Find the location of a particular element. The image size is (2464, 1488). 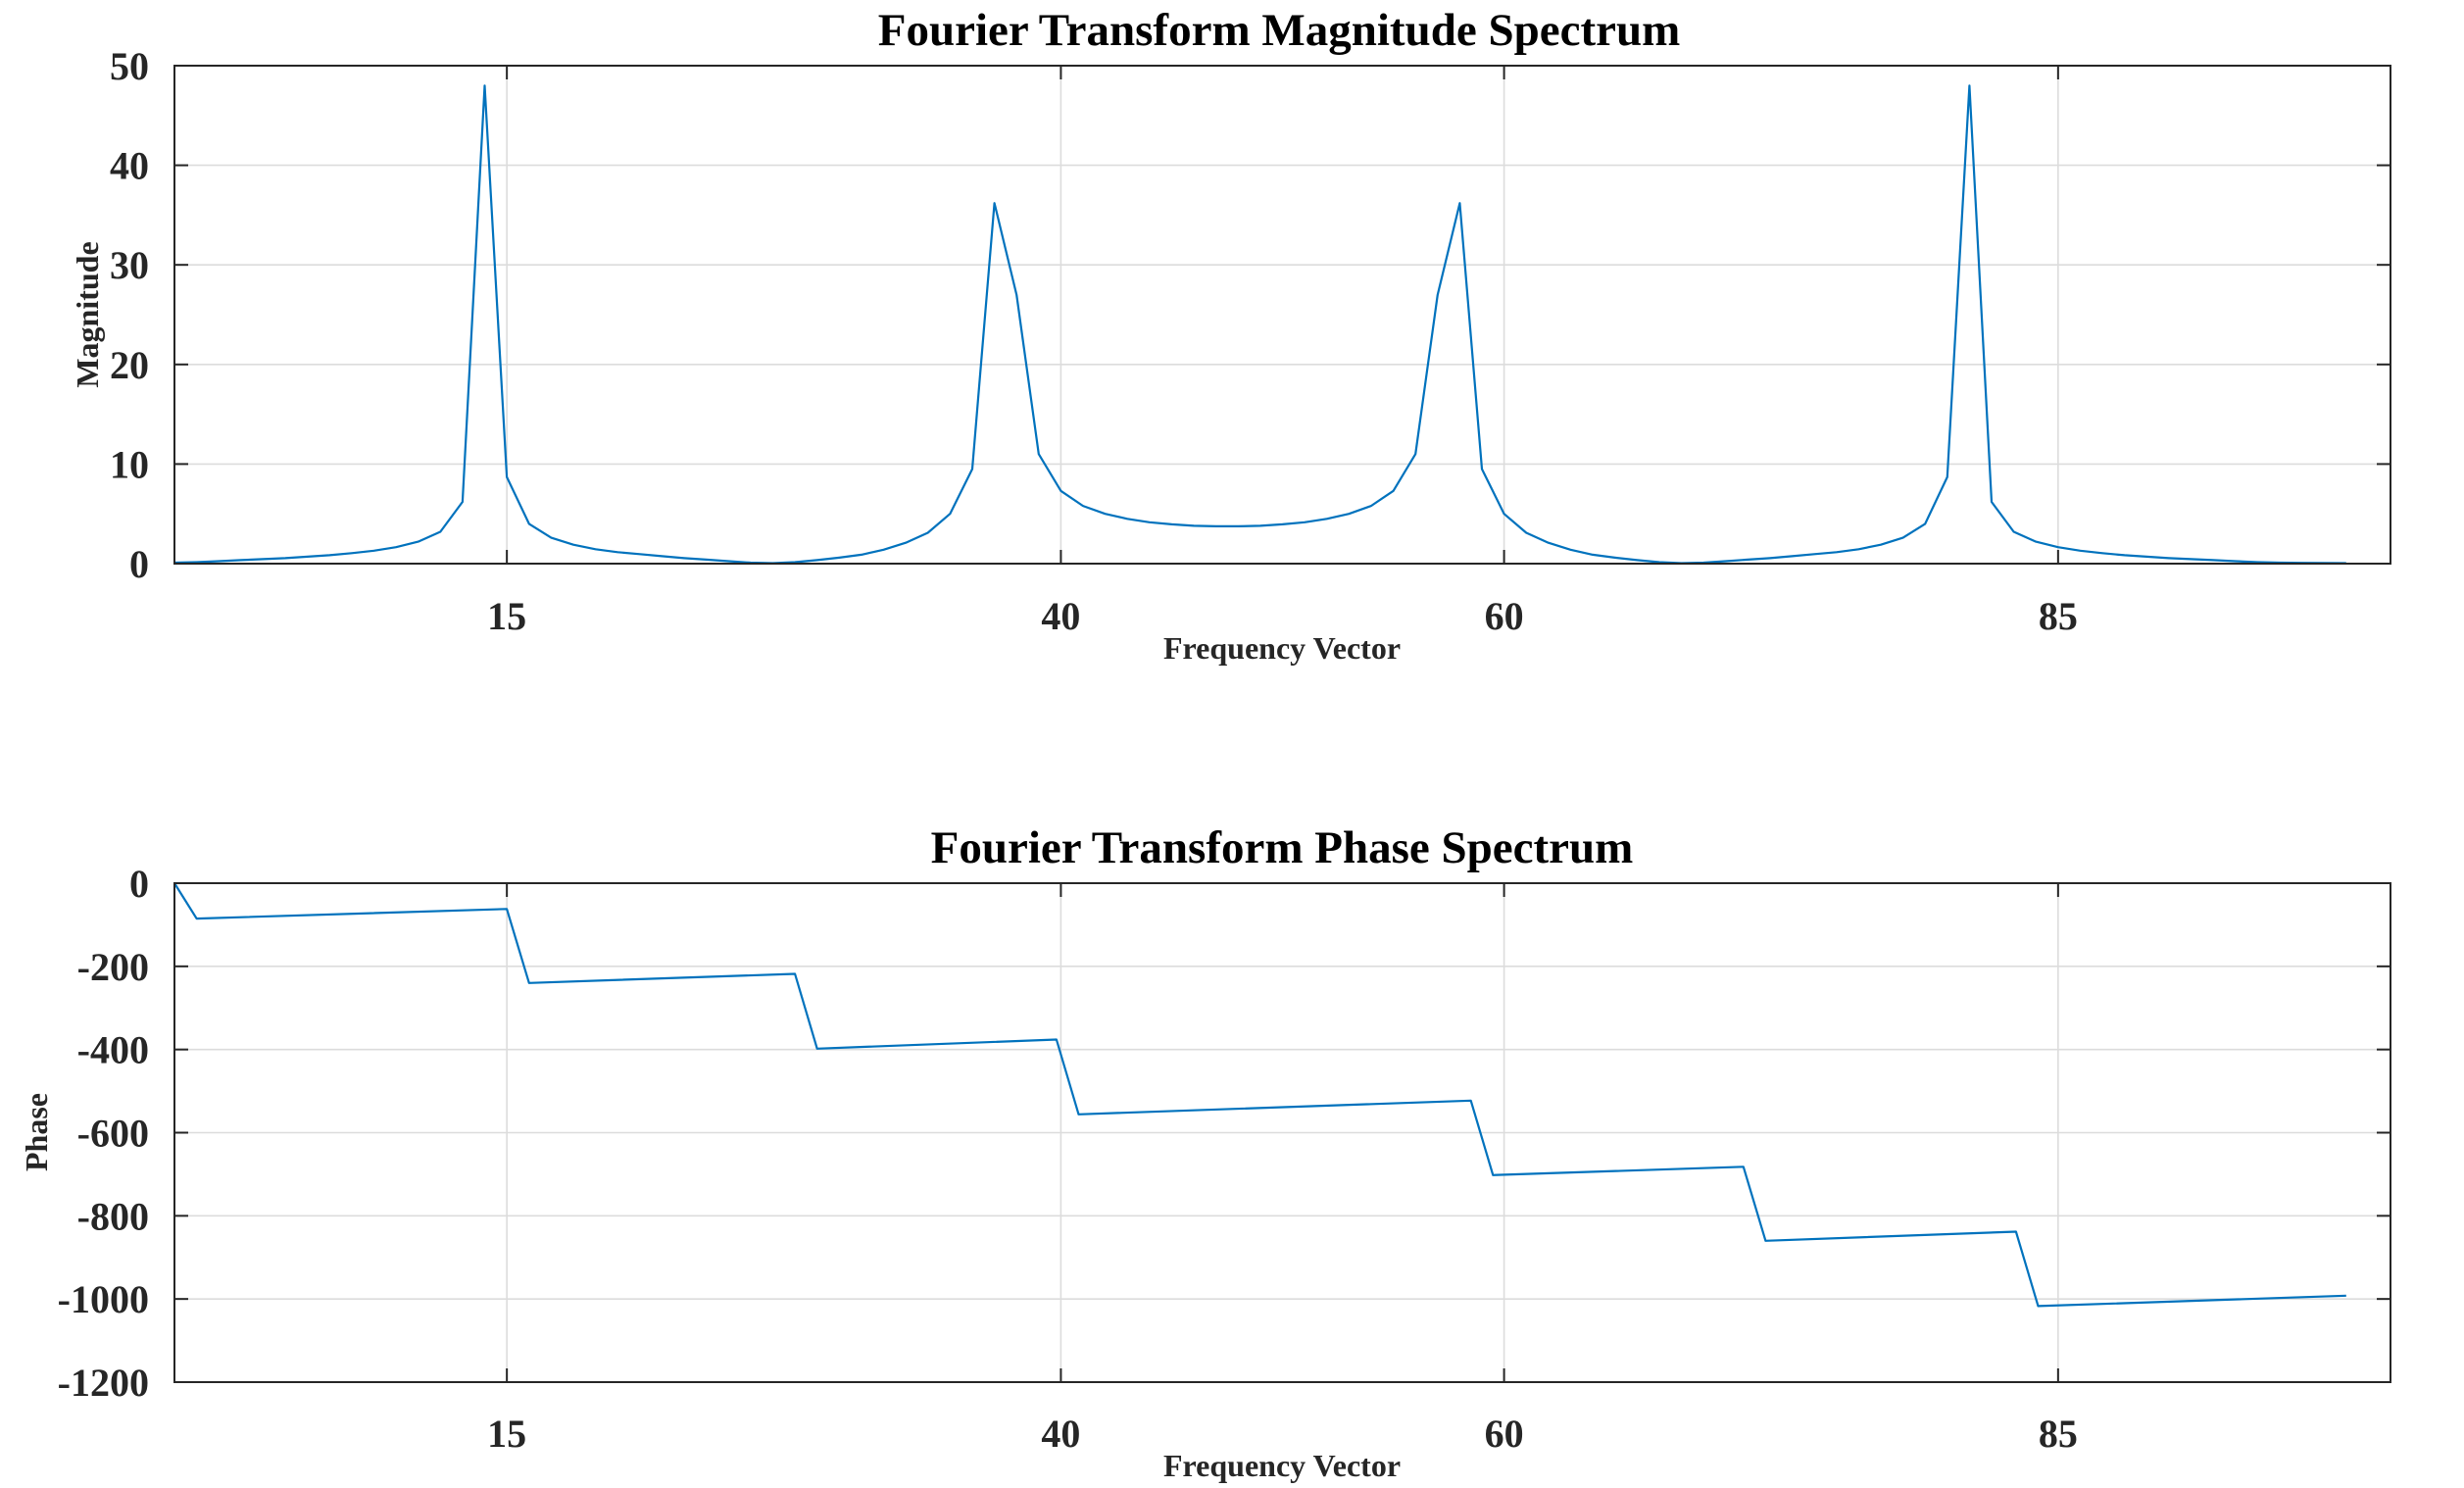

magnitude-x-tick-label: 15 is located at coordinates (507, 616).